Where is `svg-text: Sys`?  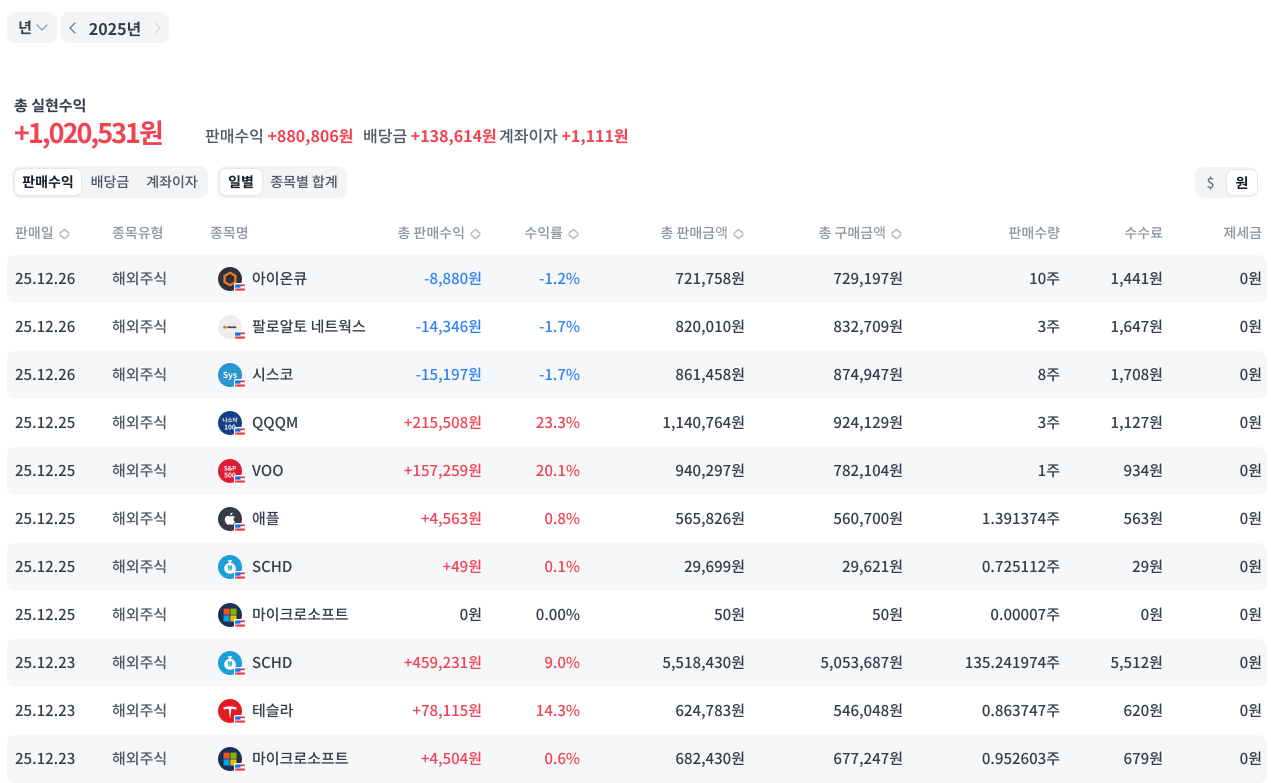
svg-text: Sys is located at coordinates (230, 375).